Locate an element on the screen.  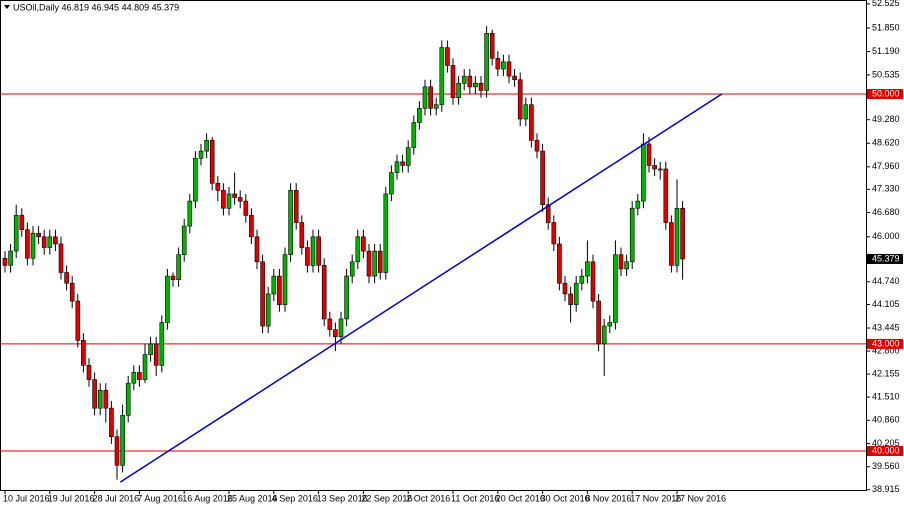
y-tick-label: 47.960 is located at coordinates (886, 166).